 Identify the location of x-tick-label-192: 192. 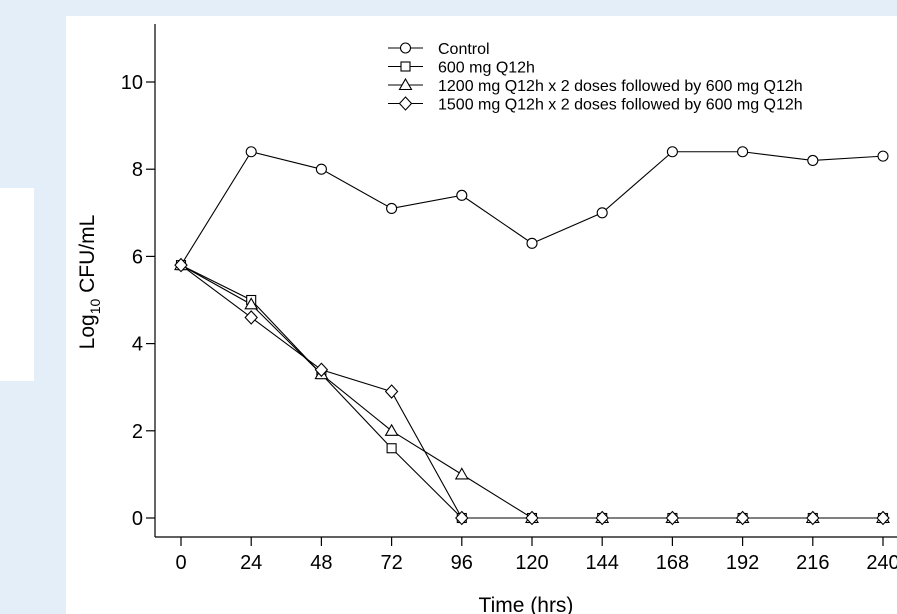
(742, 563).